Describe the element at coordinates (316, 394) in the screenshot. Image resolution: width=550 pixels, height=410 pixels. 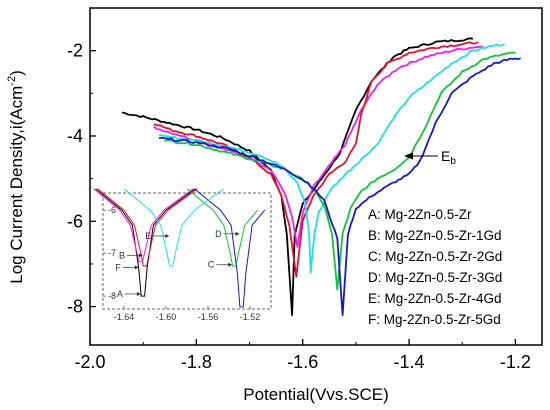
I see `x-axis-title: Potential(Vvs.SCE)` at that location.